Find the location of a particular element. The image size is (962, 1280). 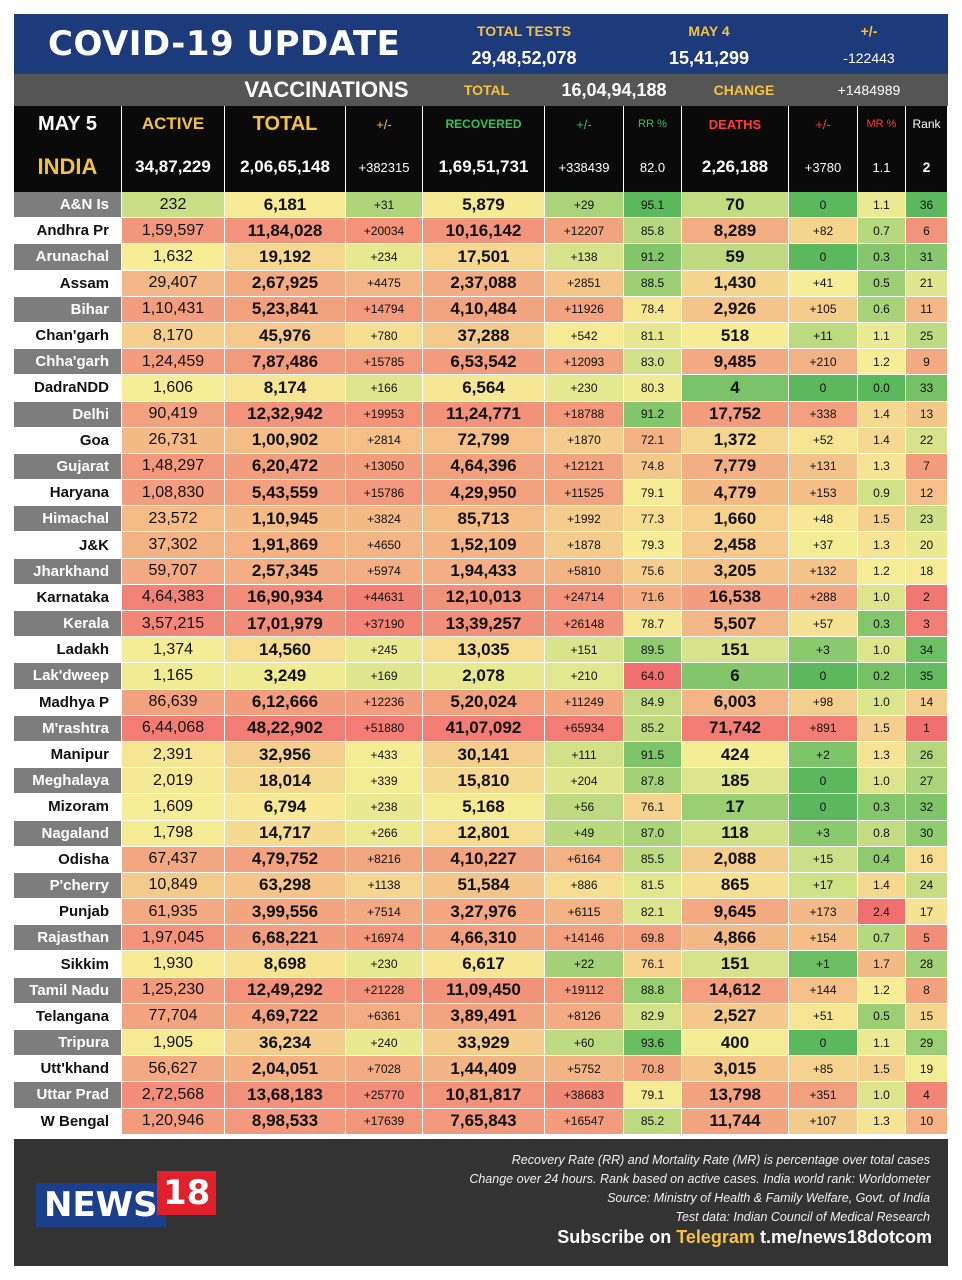

state-mr: 0.8 is located at coordinates (882, 833).